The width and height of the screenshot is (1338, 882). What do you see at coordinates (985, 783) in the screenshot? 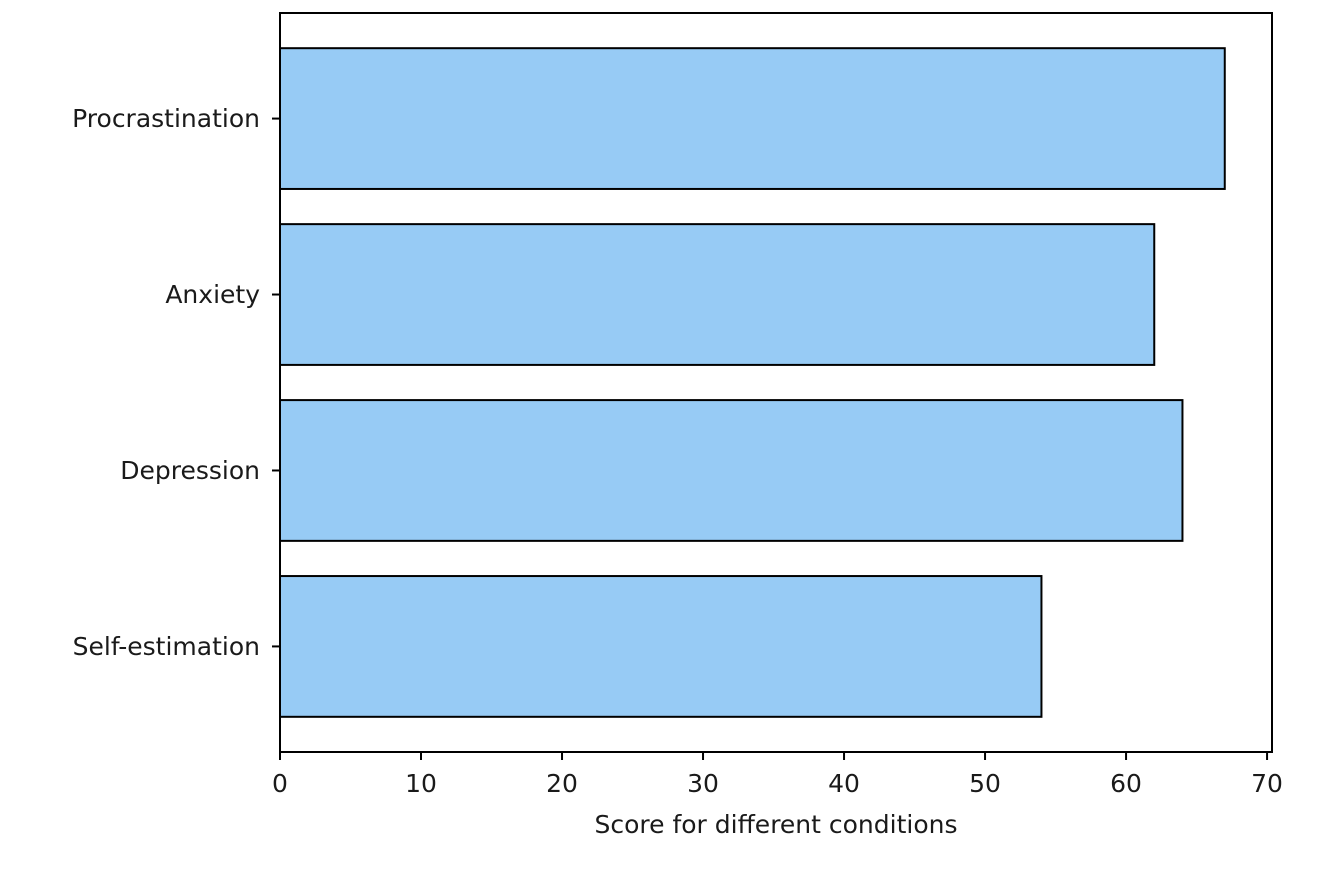
I see `x-tick-label-50: 50` at bounding box center [985, 783].